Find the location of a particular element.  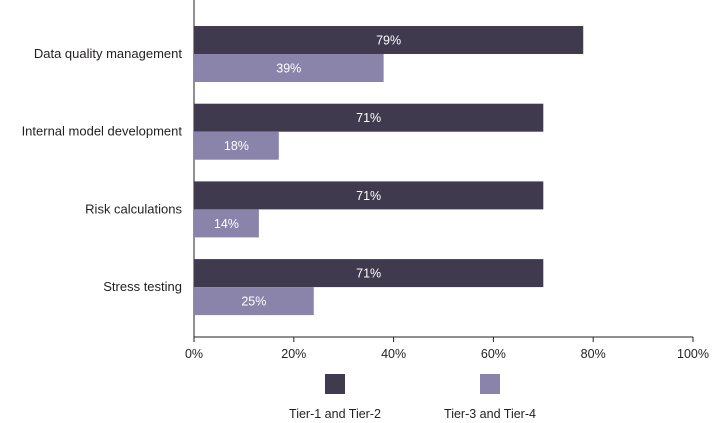

bar-value-label: 39% is located at coordinates (288, 69).